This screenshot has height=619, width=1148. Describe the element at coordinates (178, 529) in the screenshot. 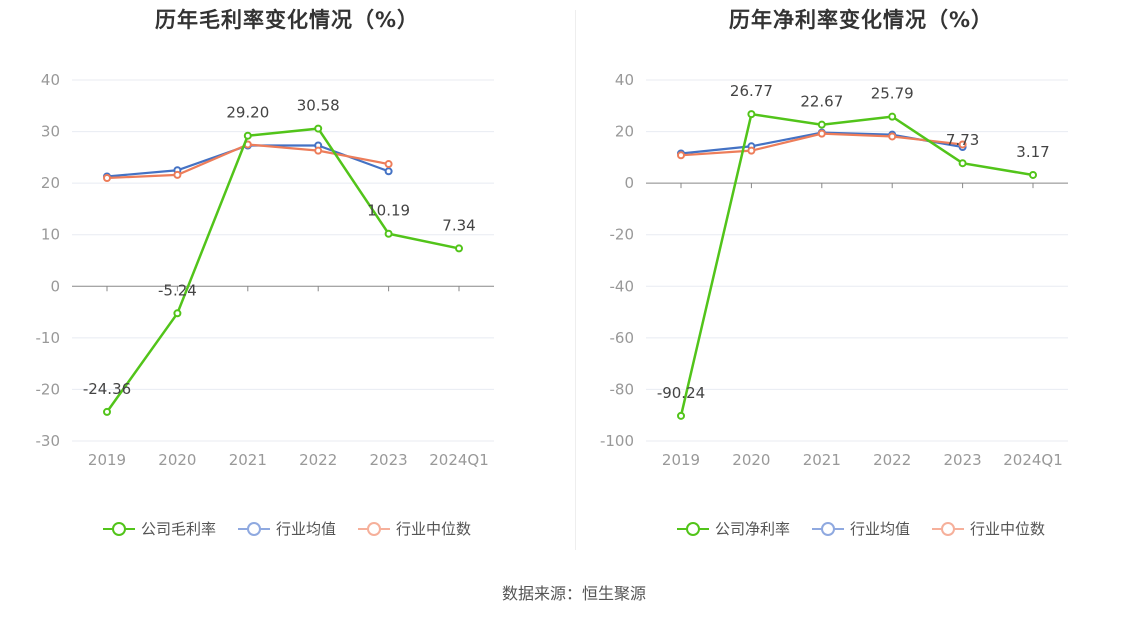

I see `legend-label: 公司毛利率` at that location.